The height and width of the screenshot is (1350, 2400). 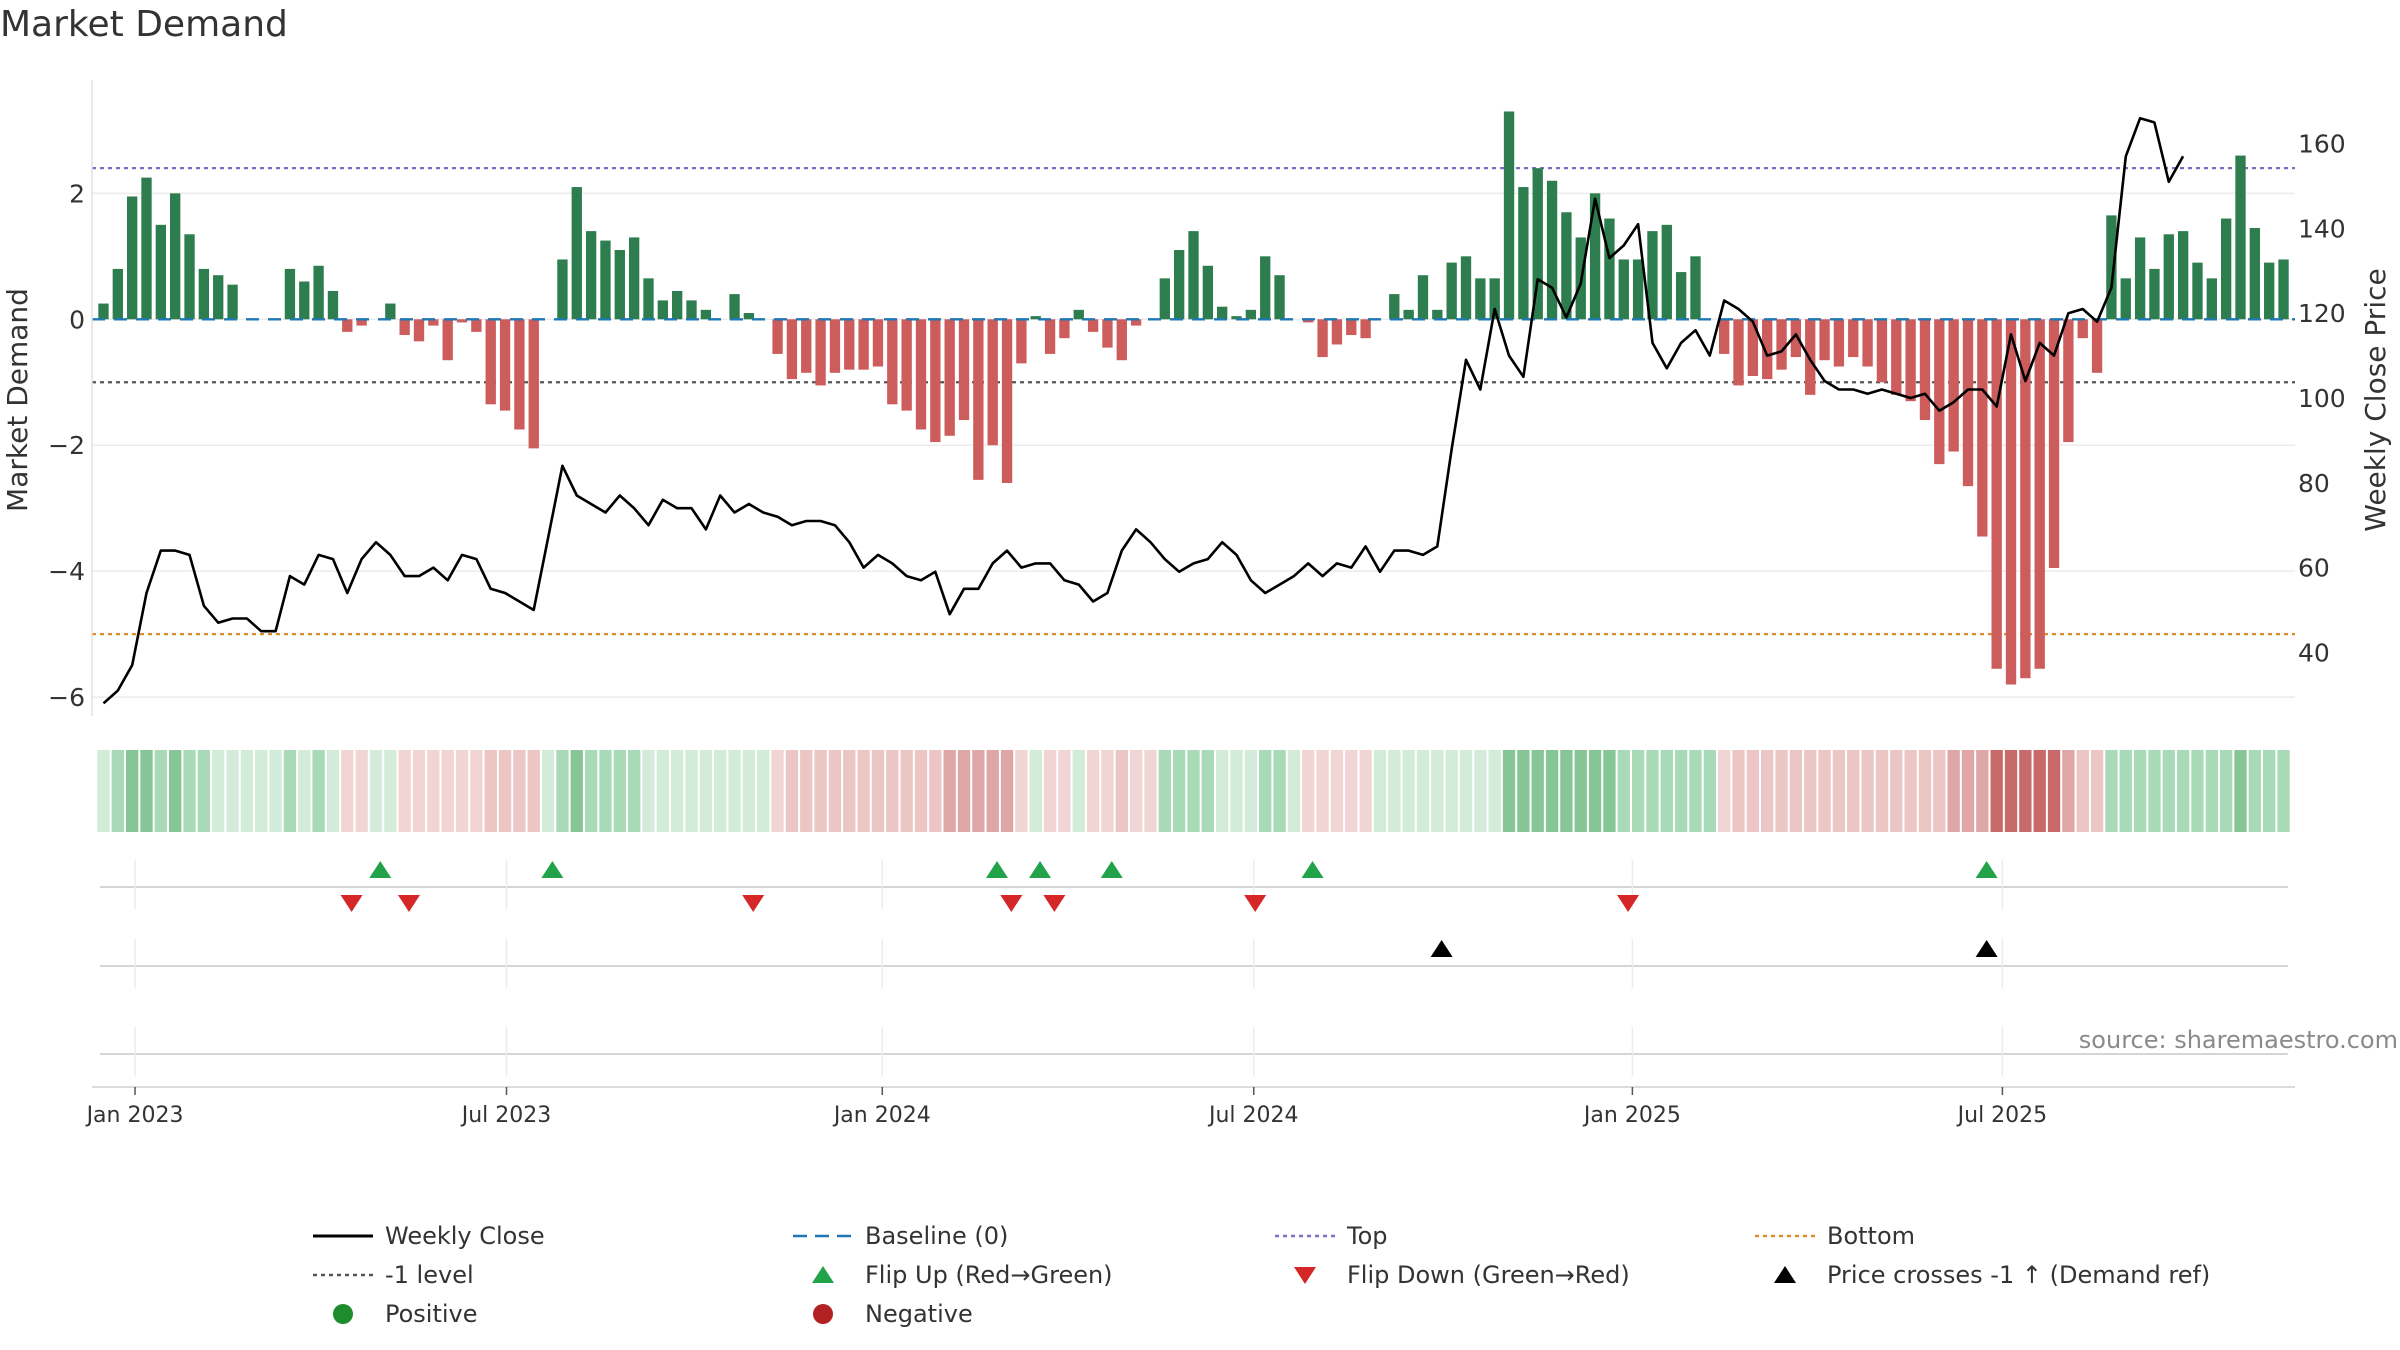 I want to click on legend-swatch-negative, so click(x=823, y=1314).